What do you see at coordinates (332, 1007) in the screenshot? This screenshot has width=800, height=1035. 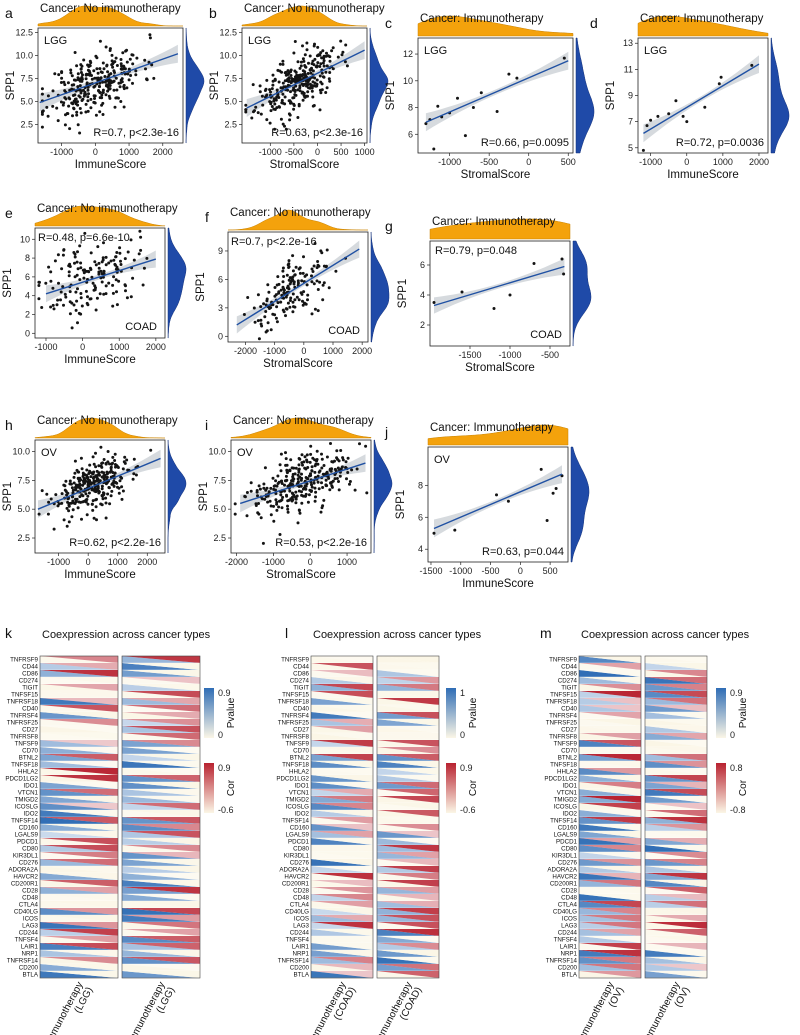 I see `column-label: Immunotherapy(COAD)` at bounding box center [332, 1007].